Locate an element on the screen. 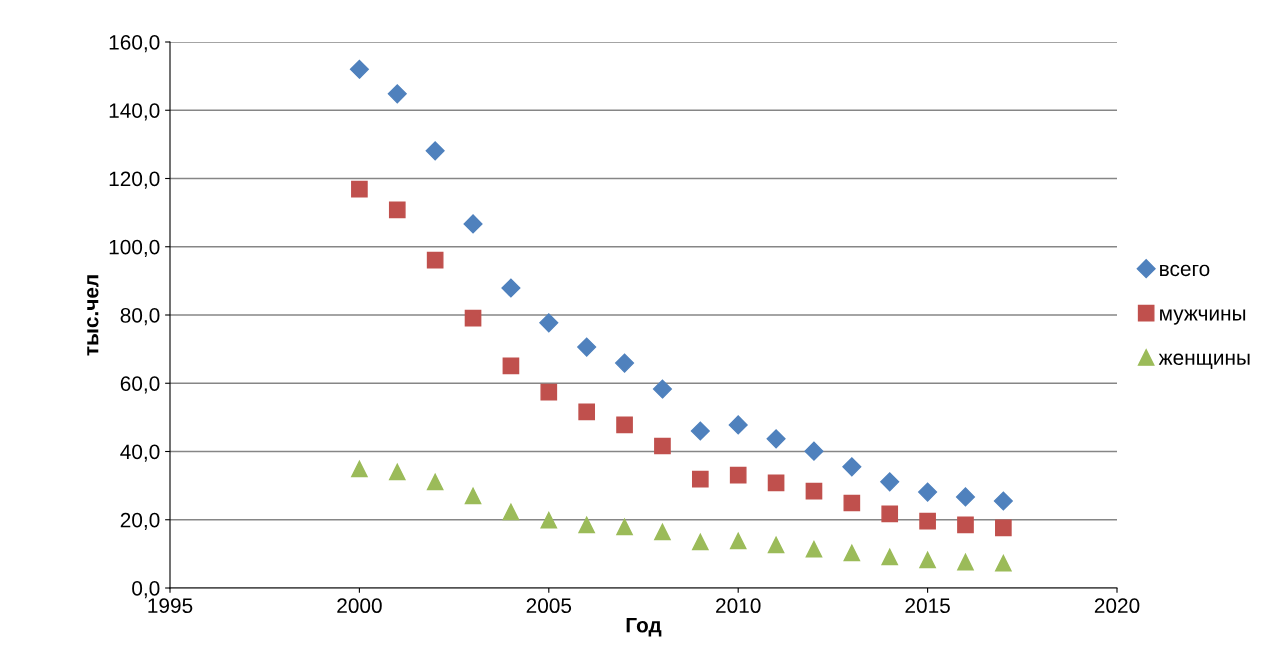 The height and width of the screenshot is (662, 1275). x-tick-label: 2020 is located at coordinates (1117, 606).